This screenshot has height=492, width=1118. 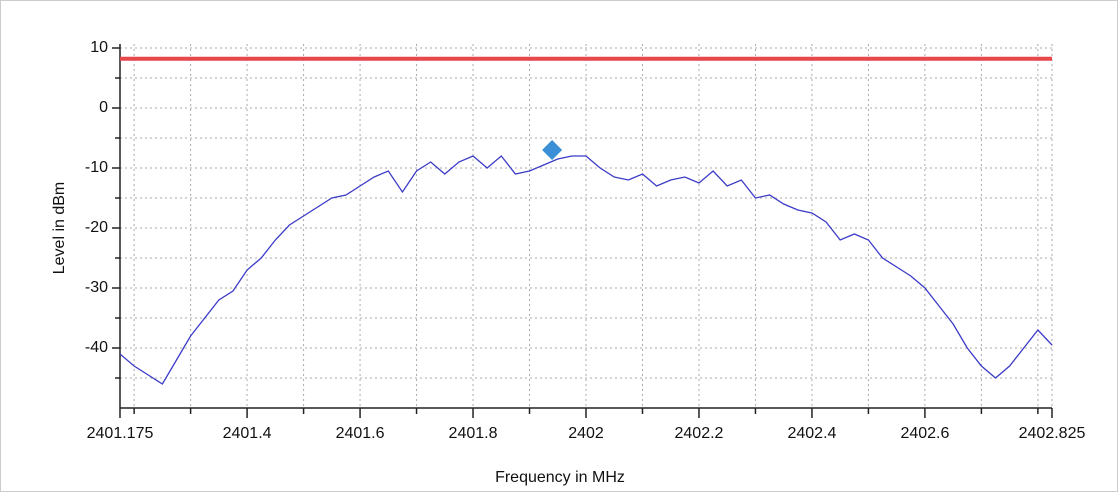 What do you see at coordinates (360, 433) in the screenshot?
I see `x-tick-label: 2401.6` at bounding box center [360, 433].